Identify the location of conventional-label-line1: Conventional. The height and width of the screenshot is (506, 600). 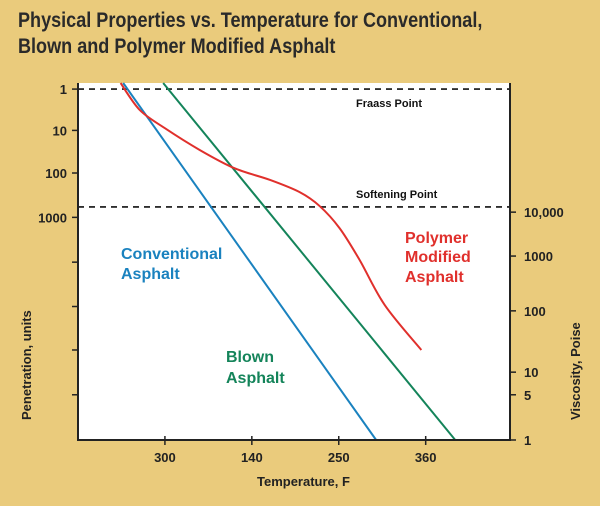
(171, 254).